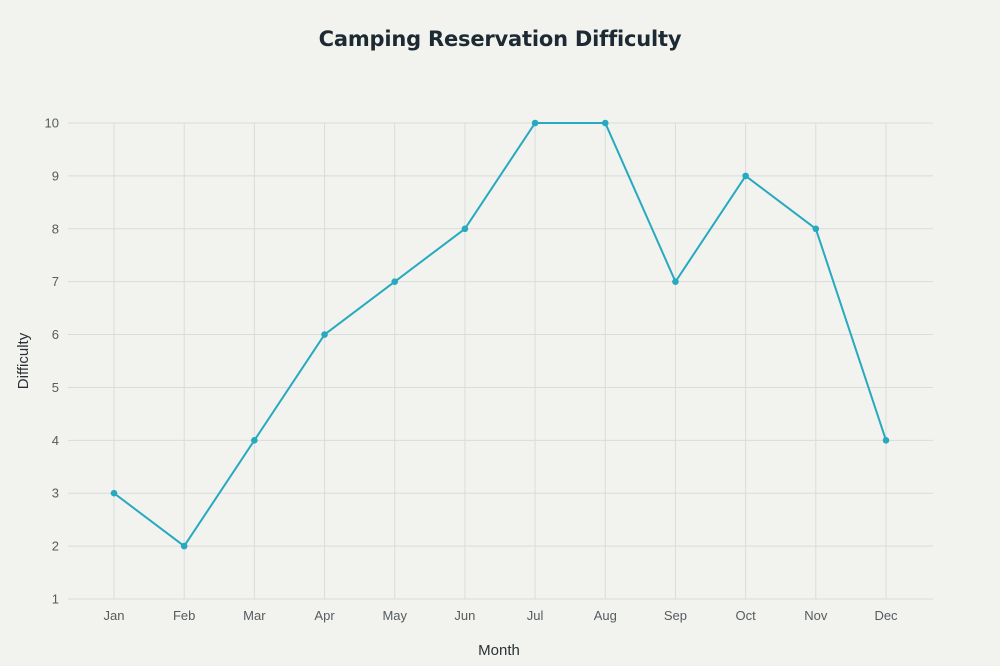 The image size is (1000, 666). I want to click on y-tick-label: 9, so click(55, 175).